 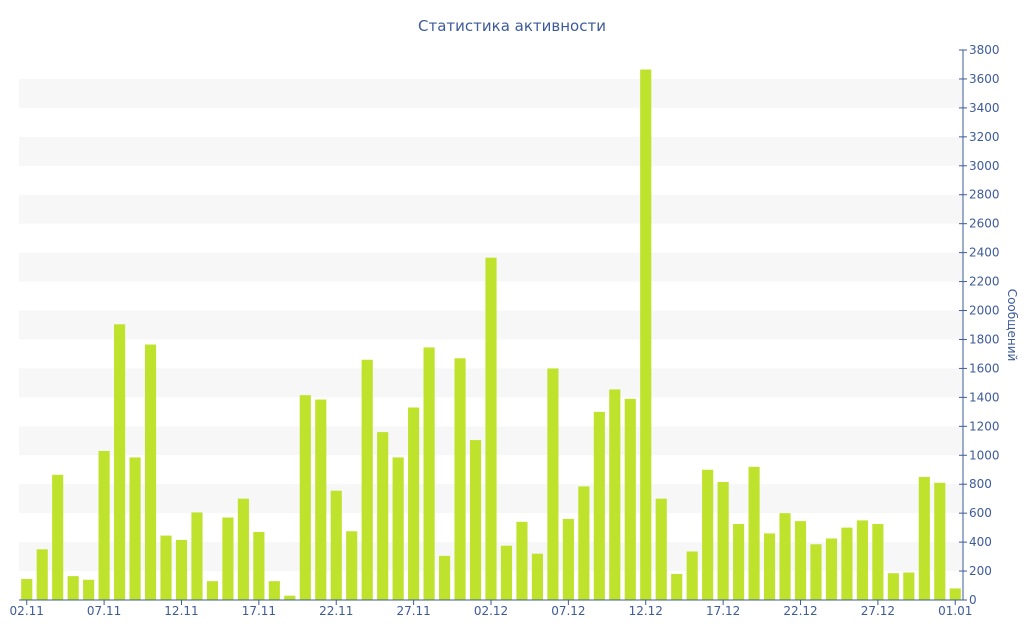 What do you see at coordinates (646, 611) in the screenshot?
I see `x-tick-label: 12.12` at bounding box center [646, 611].